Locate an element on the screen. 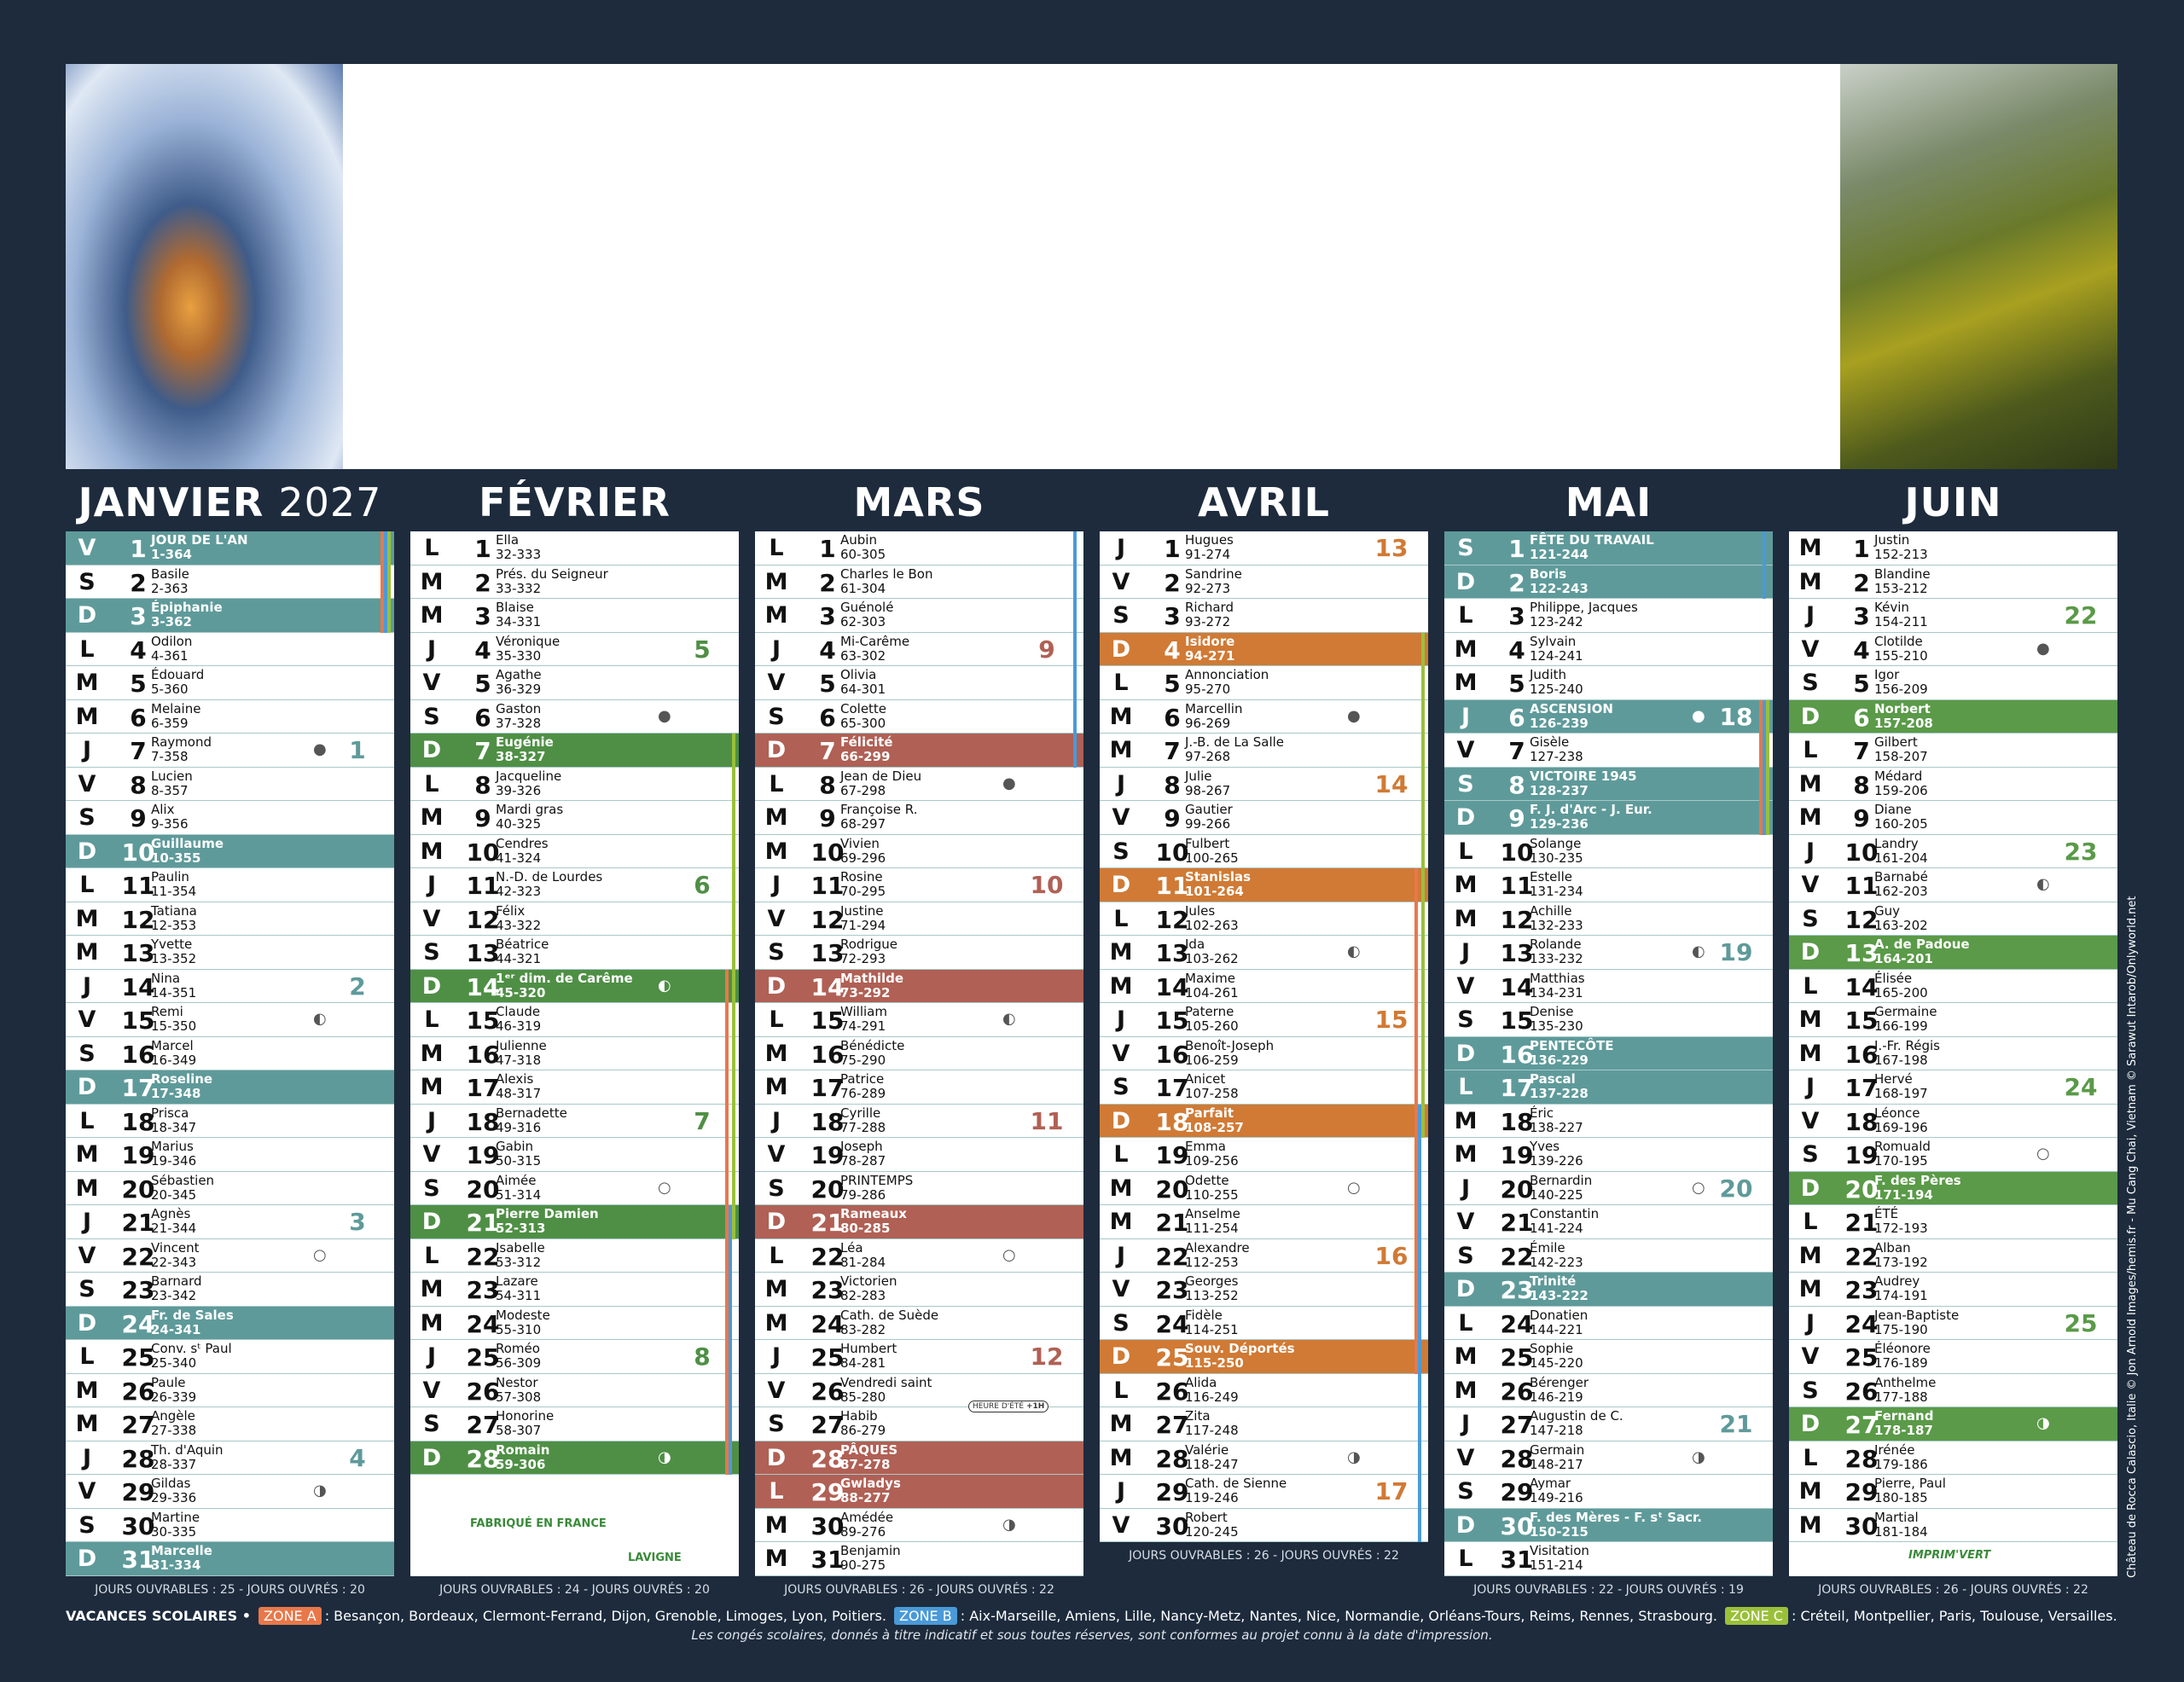 This screenshot has width=2184, height=1682. day-row: D 3 Épiphanie 3-362 is located at coordinates (230, 616).